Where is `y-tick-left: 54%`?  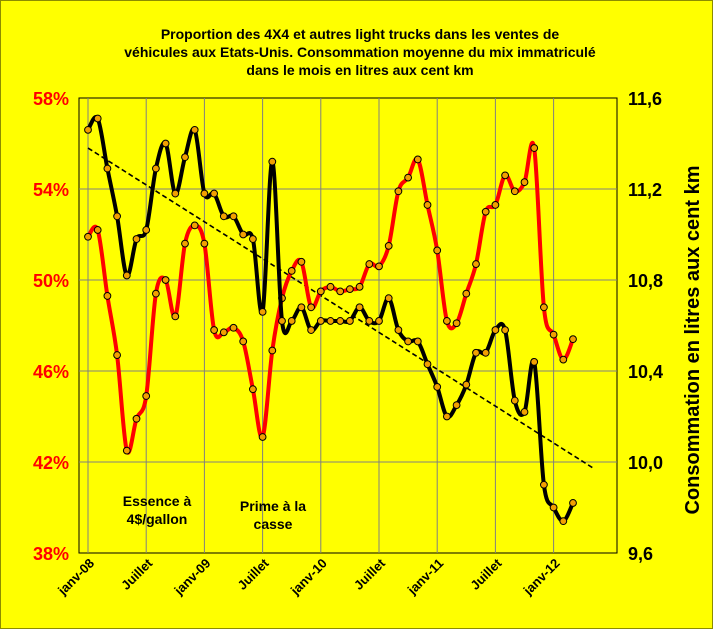 y-tick-left: 54% is located at coordinates (51, 190).